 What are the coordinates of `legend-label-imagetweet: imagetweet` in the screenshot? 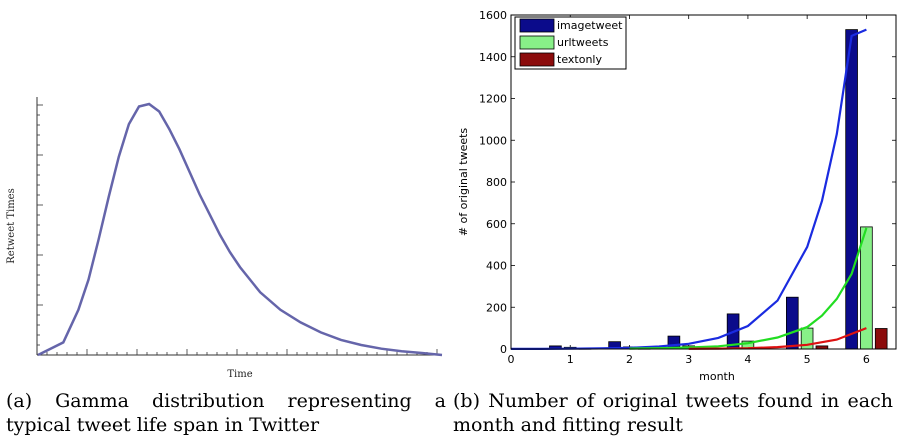 It's located at (590, 25).